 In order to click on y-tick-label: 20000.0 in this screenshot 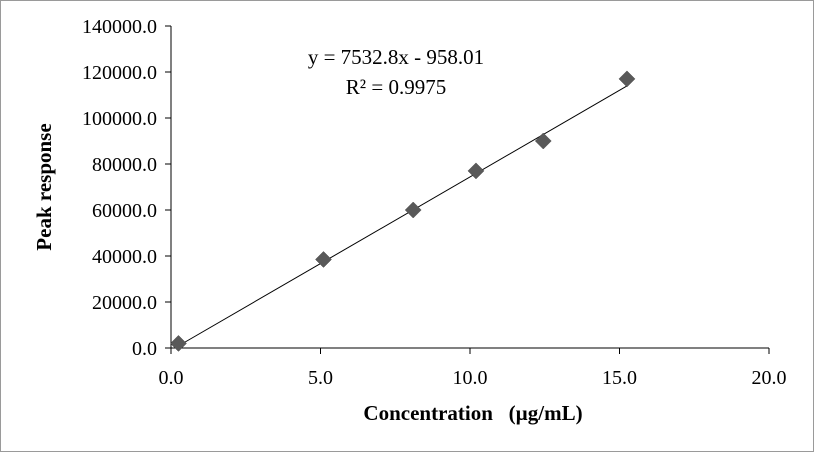, I will do `click(124, 303)`.